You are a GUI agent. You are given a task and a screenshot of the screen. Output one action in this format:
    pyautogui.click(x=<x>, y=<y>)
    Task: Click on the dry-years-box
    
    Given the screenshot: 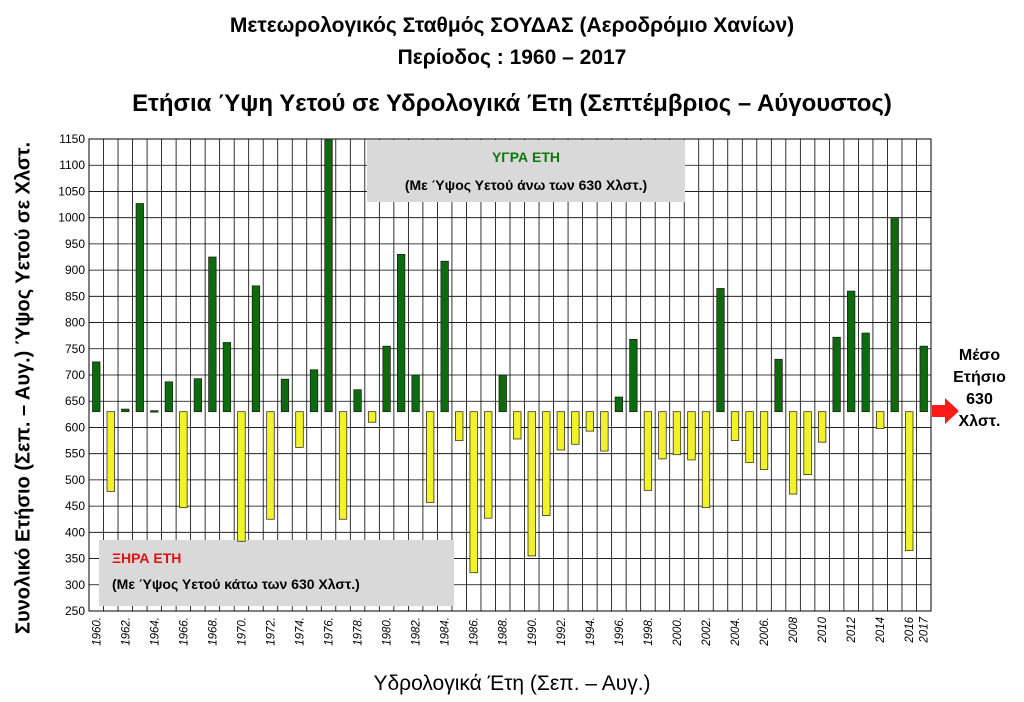 What is the action you would take?
    pyautogui.click(x=276, y=573)
    